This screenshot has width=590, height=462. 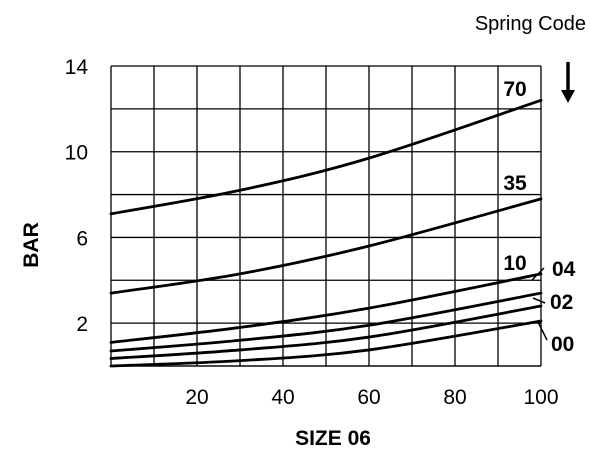 What do you see at coordinates (31, 245) in the screenshot?
I see `y-axis-title: BAR` at bounding box center [31, 245].